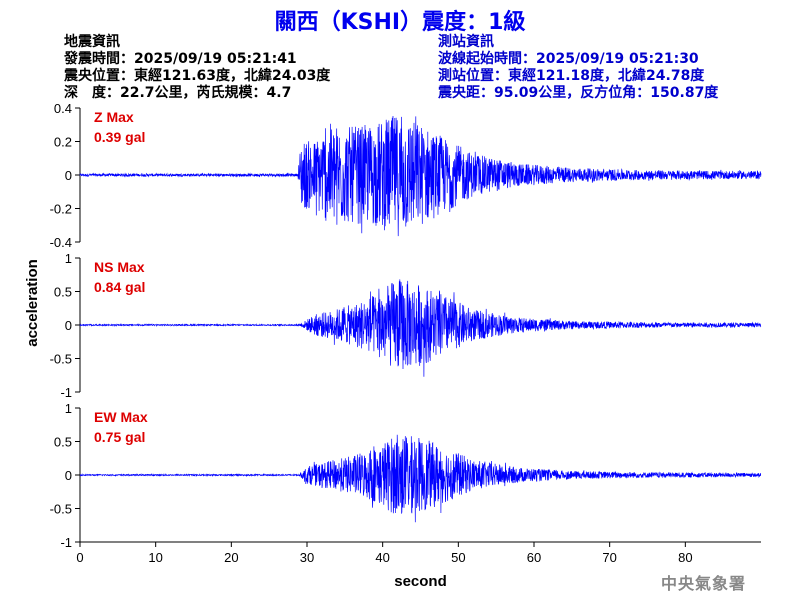  What do you see at coordinates (119, 287) in the screenshot?
I see `max-value-ns: 0.84 gal` at bounding box center [119, 287].